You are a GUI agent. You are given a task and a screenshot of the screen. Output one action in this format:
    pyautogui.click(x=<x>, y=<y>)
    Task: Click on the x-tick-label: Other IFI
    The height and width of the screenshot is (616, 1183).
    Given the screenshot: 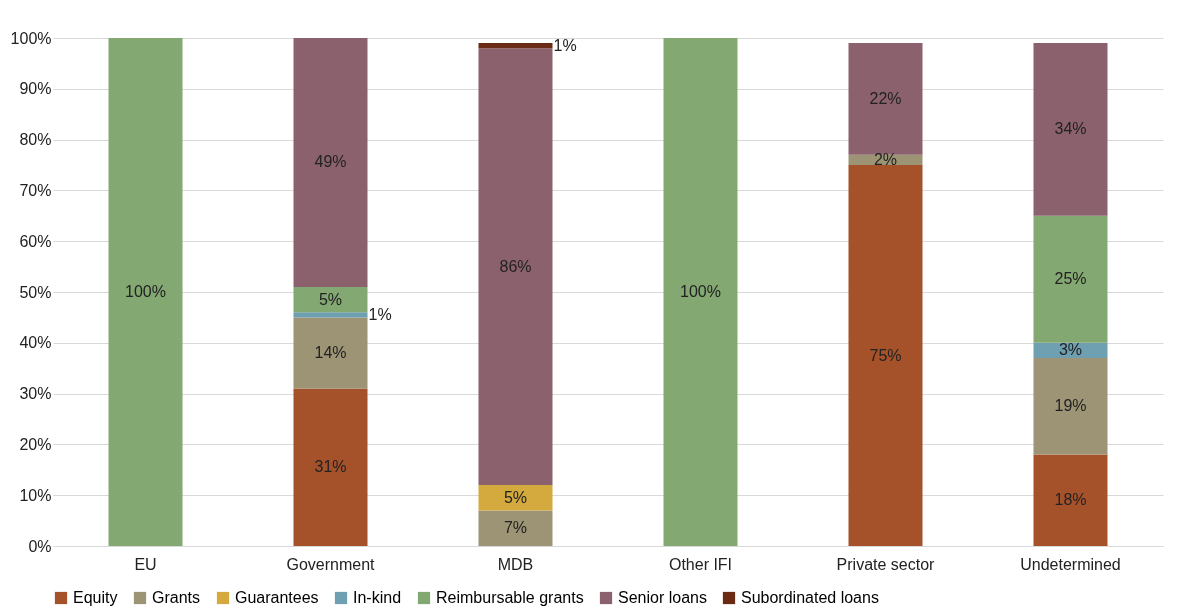 What is the action you would take?
    pyautogui.click(x=700, y=564)
    